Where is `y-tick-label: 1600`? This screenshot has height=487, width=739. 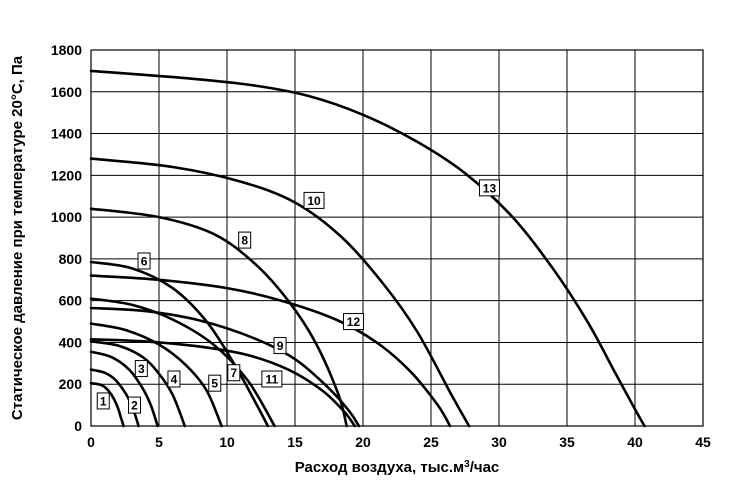 y-tick-label: 1600 is located at coordinates (66, 92).